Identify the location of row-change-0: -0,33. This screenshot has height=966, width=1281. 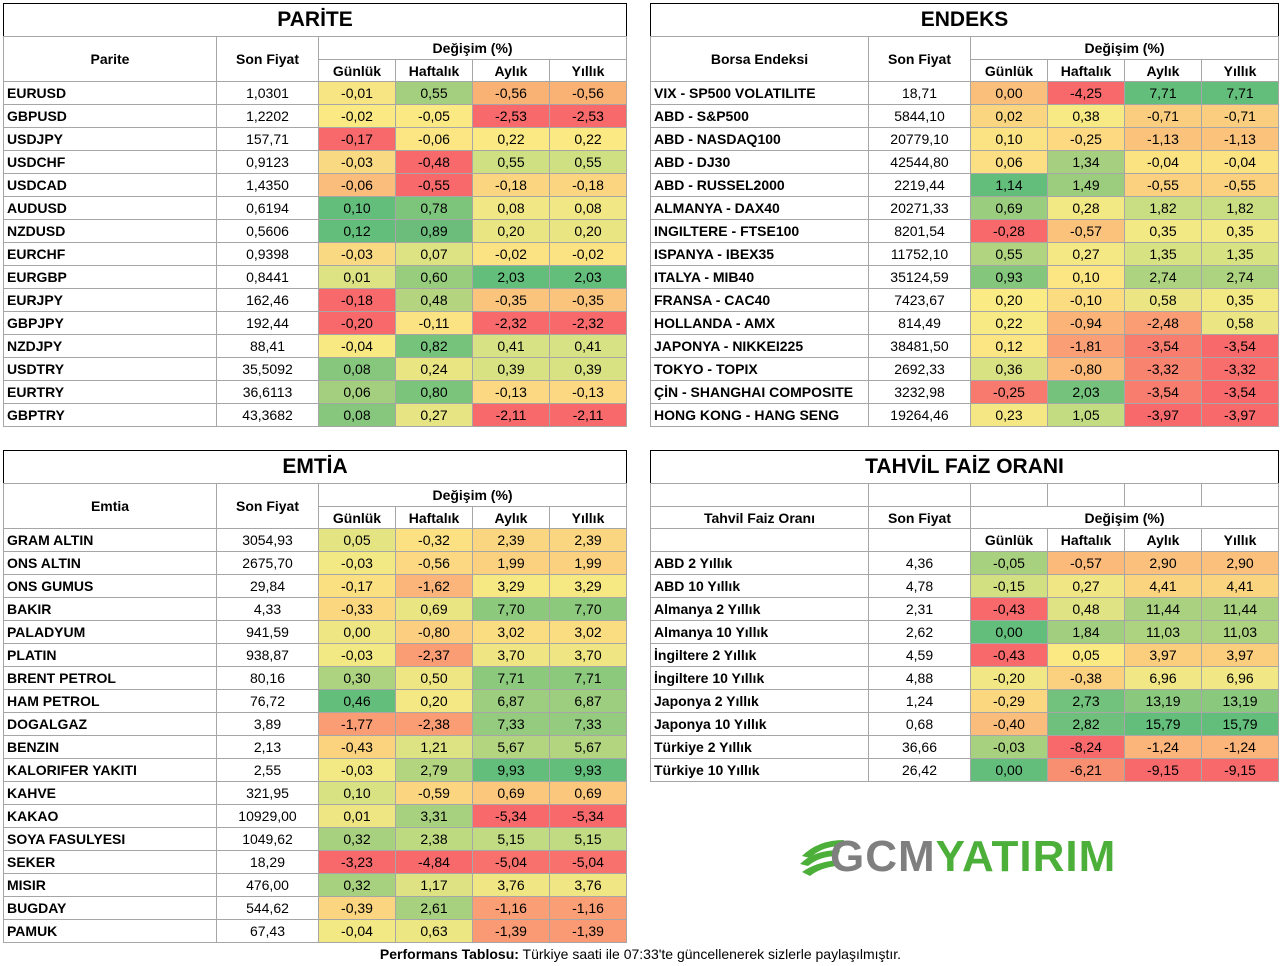
(357, 609).